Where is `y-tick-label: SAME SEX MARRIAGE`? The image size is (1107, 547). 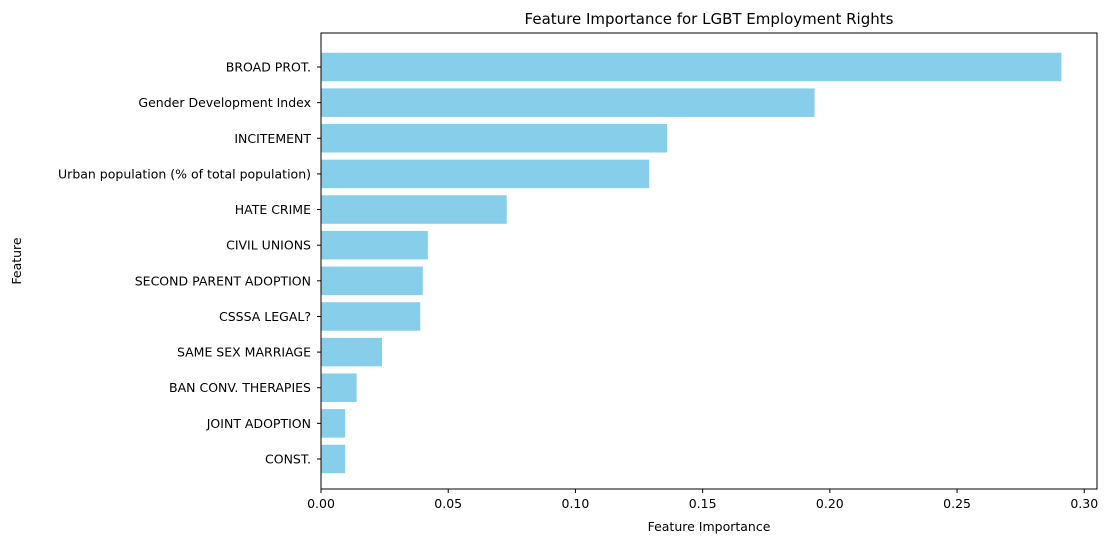
y-tick-label: SAME SEX MARRIAGE is located at coordinates (244, 352).